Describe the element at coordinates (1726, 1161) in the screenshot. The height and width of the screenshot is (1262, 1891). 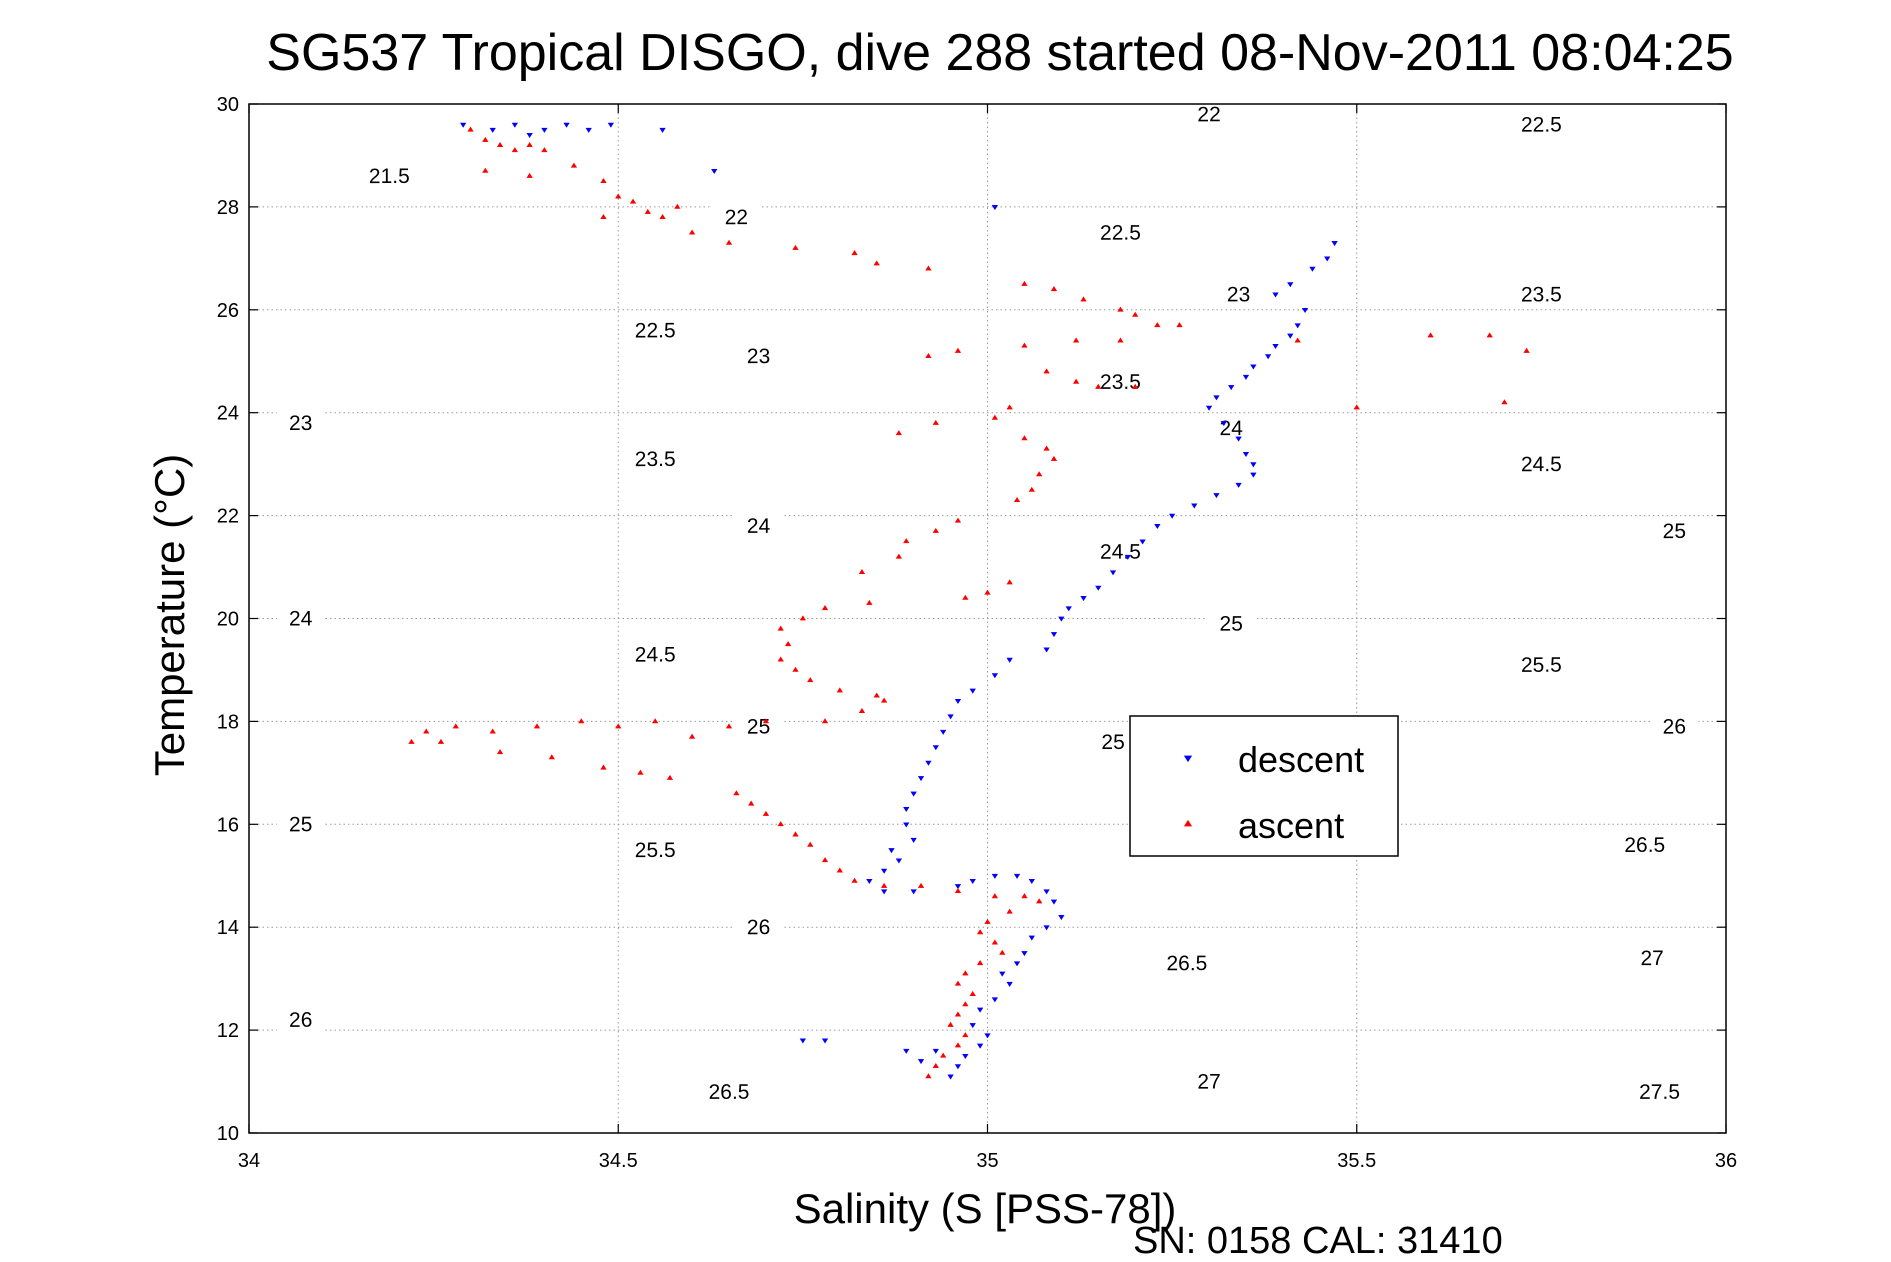
I see `x-tick-label: 36` at that location.